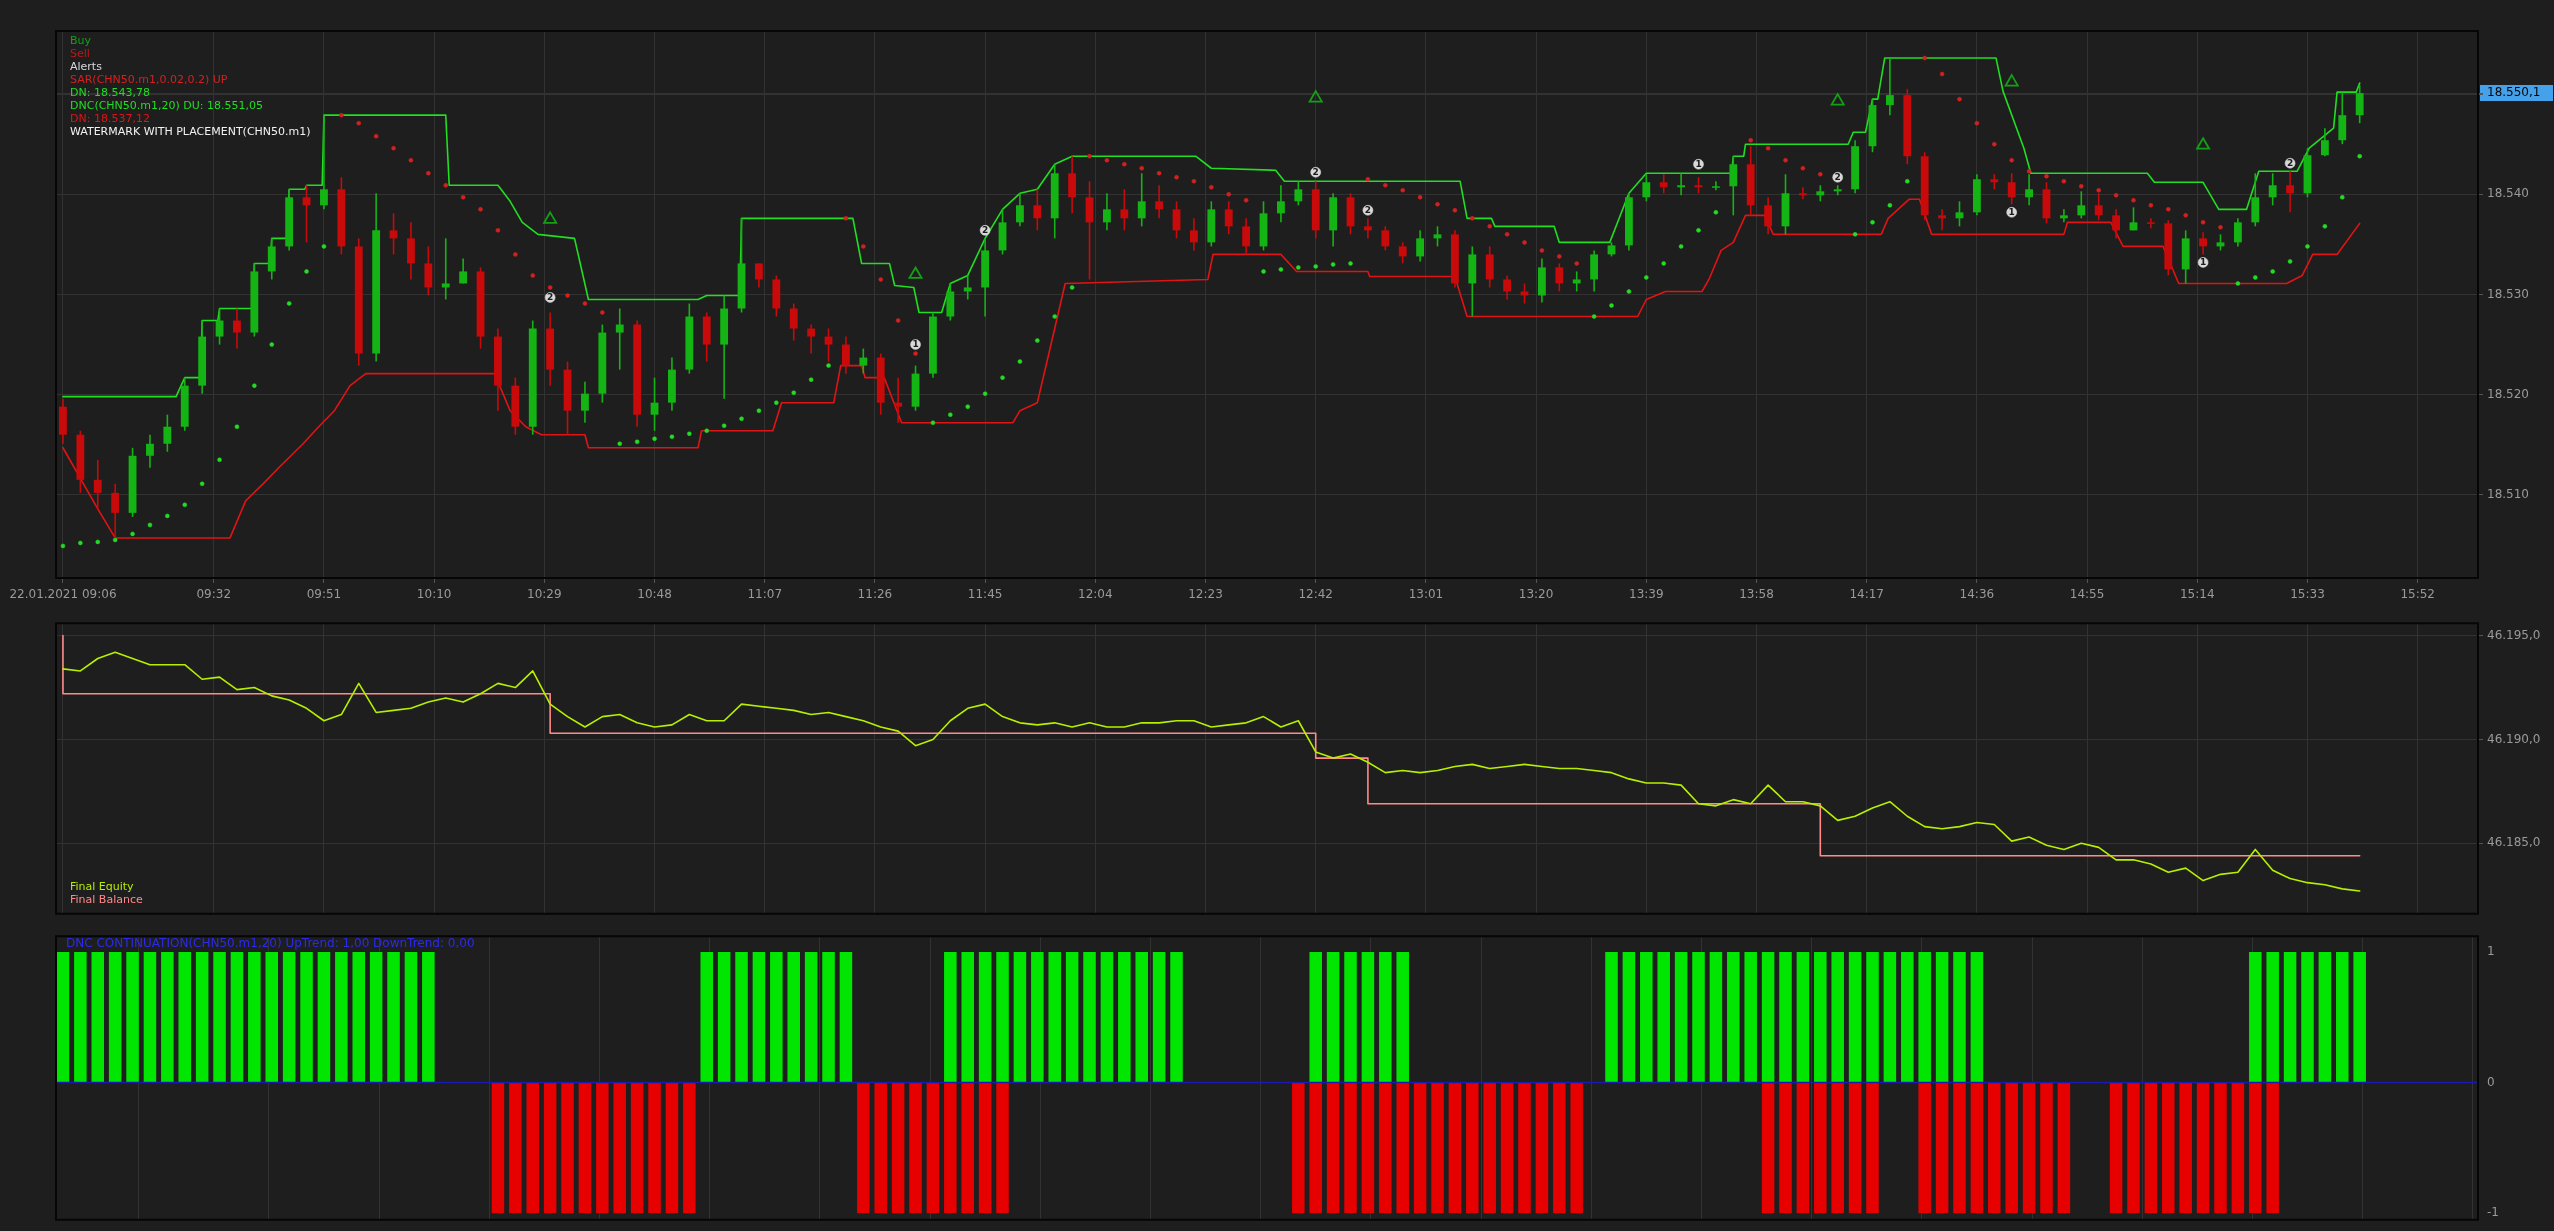 This screenshot has height=1231, width=2554. I want to click on x-tick-label: 13:39, so click(1646, 594).